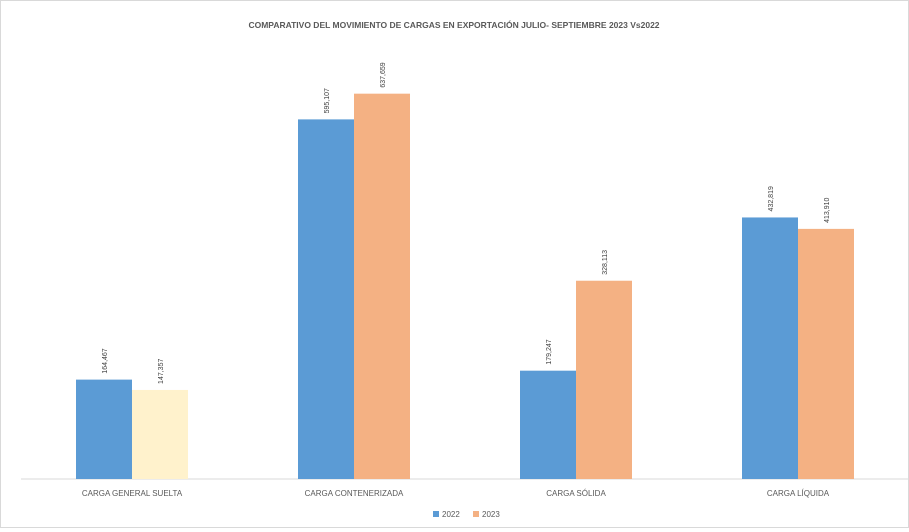 The image size is (909, 532). What do you see at coordinates (476, 514) in the screenshot?
I see `legend-swatch-2023` at bounding box center [476, 514].